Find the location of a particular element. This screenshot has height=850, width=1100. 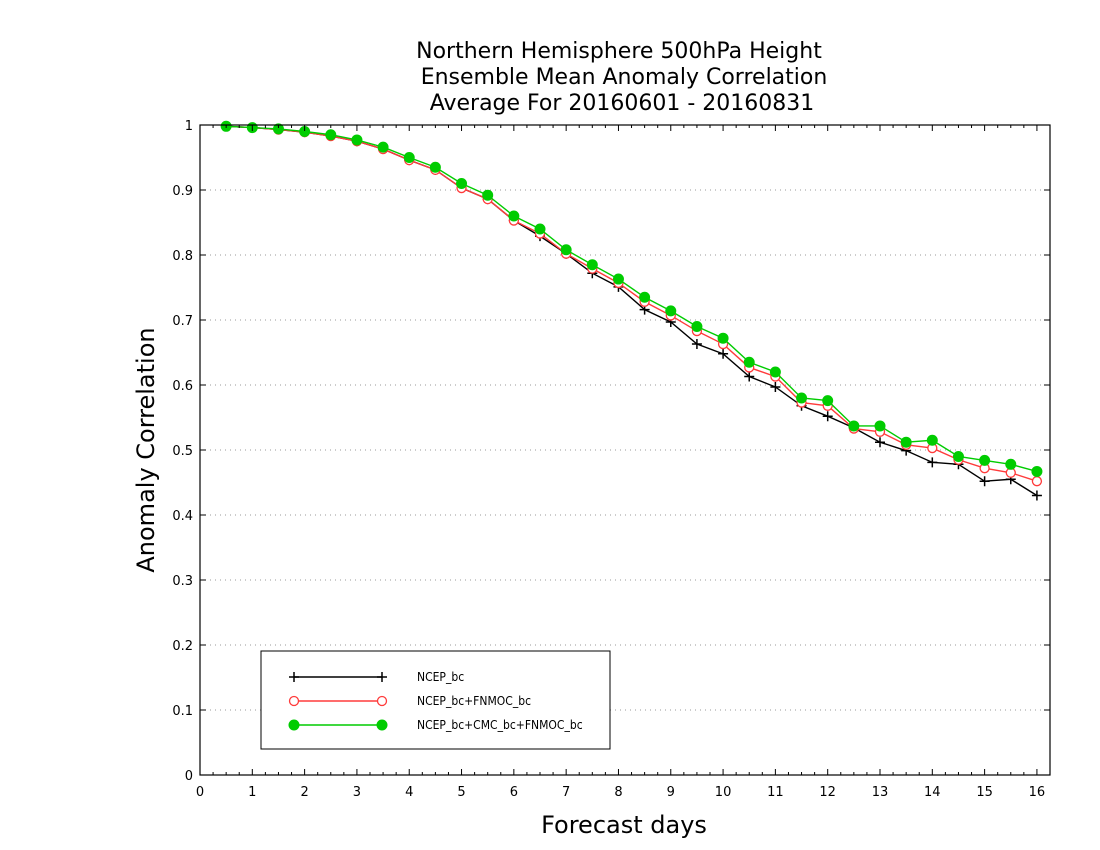

x-tick-label: 5 is located at coordinates (461, 792).